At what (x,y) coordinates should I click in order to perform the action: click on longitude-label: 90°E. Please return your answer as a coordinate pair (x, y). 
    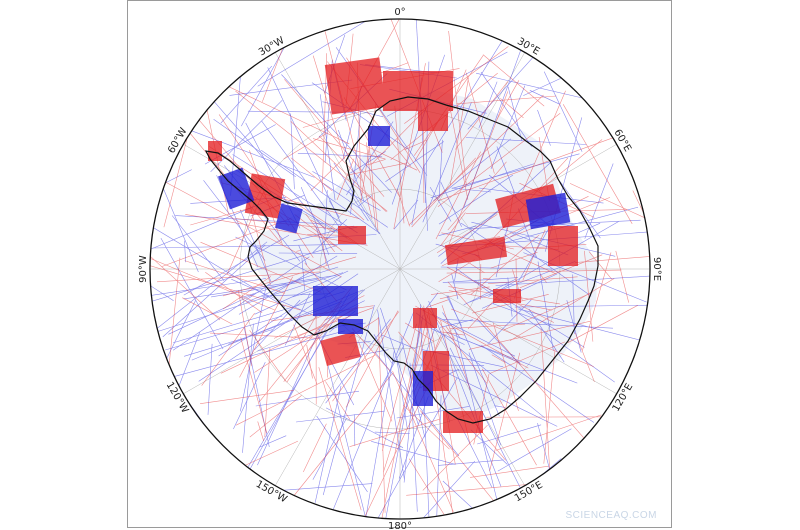
    Looking at the image, I should click on (656, 269).